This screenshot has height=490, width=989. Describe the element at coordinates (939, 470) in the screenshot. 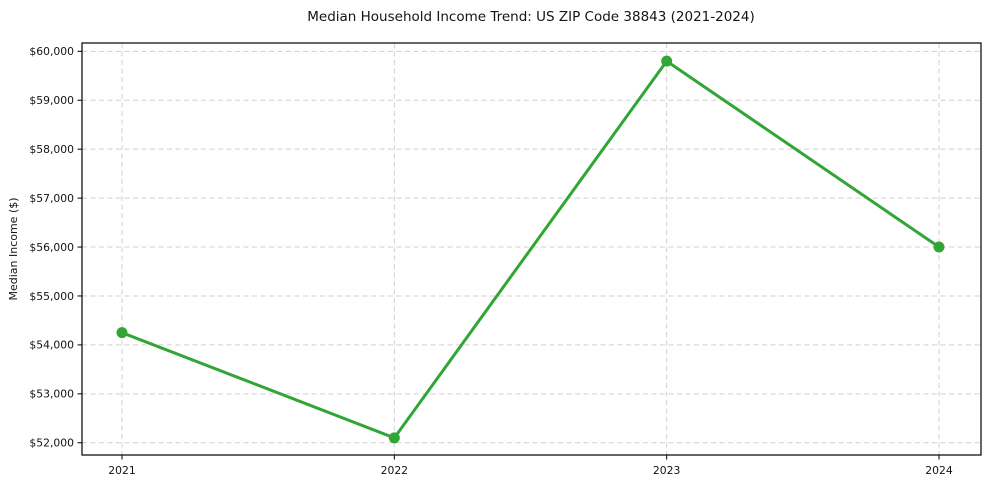

I see `x-tick-label: 2024` at that location.